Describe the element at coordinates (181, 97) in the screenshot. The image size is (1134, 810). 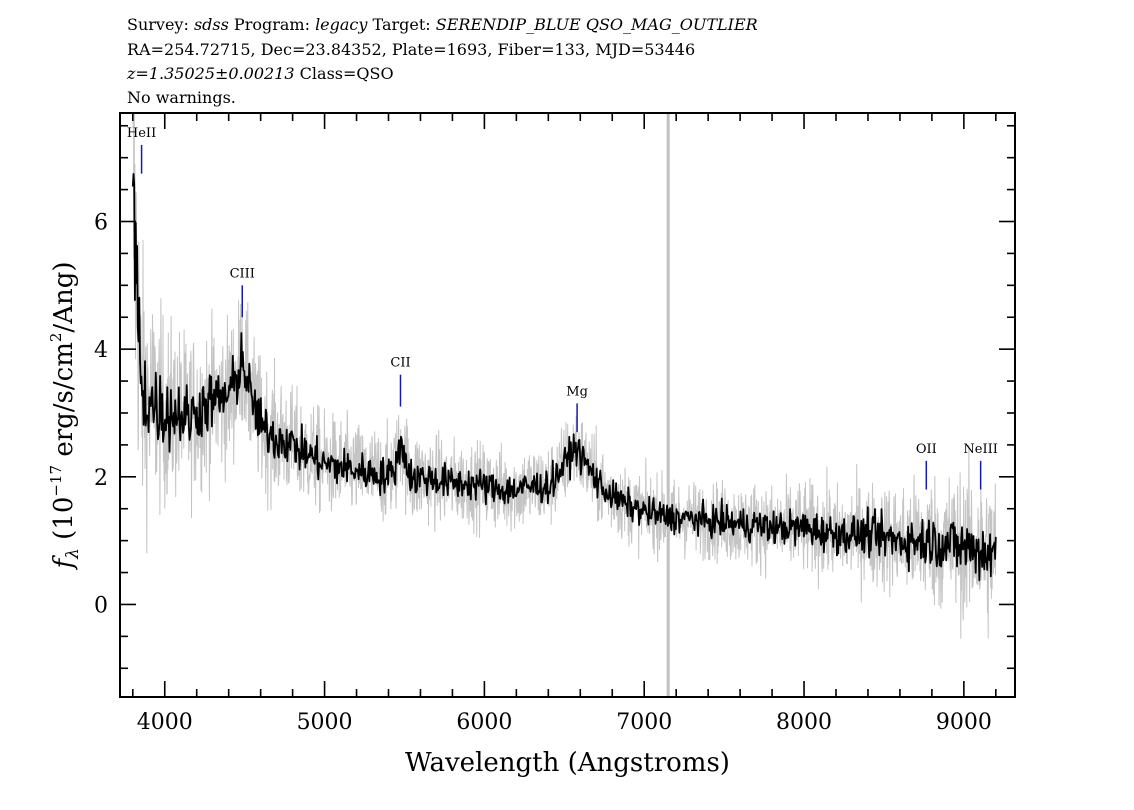
I see `header-line-4: No warnings.` at that location.